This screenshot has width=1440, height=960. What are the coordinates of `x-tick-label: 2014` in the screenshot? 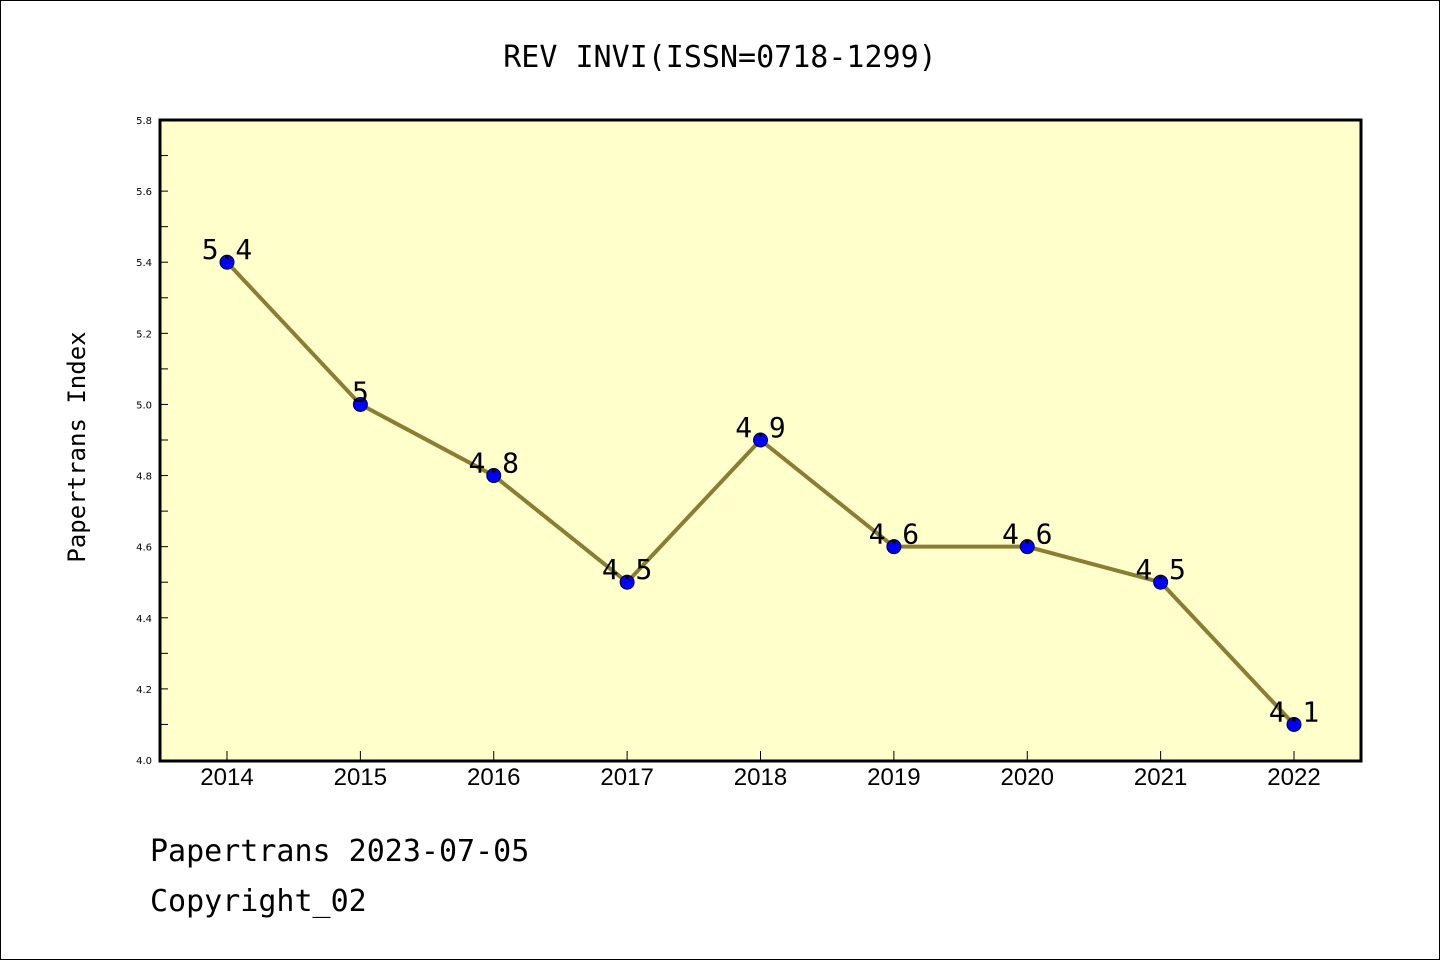 It's located at (226, 777).